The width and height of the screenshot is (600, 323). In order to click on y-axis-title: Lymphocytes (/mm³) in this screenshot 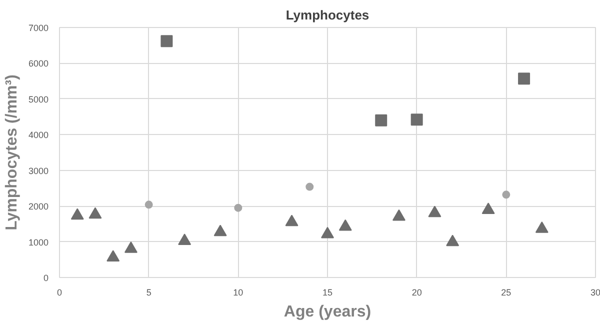, I will do `click(11, 152)`.